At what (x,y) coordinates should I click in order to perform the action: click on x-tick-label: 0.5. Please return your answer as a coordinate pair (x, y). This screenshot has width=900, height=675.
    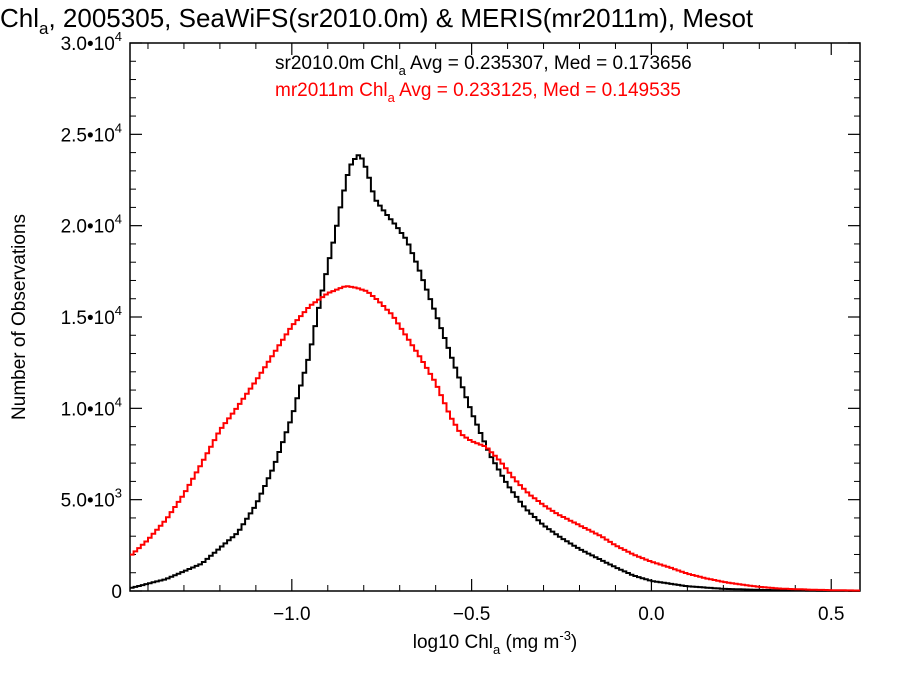
    Looking at the image, I should click on (831, 614).